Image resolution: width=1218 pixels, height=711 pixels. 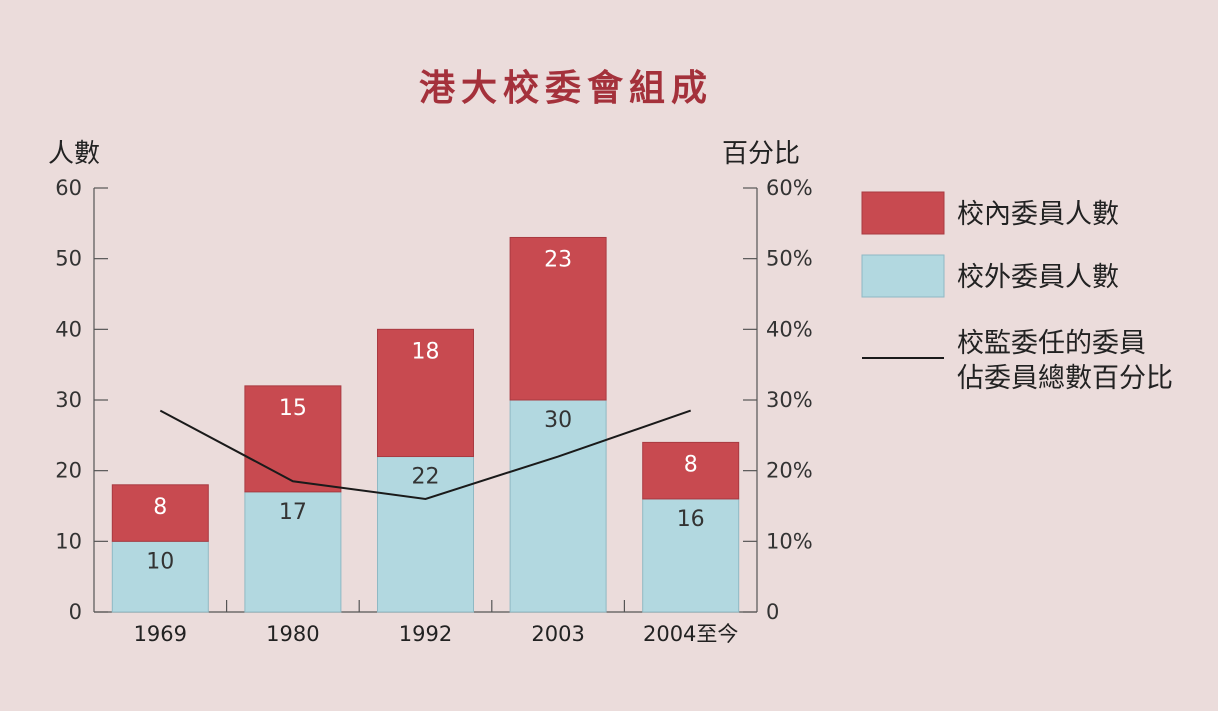 I want to click on legend-label: 佔委員總數百分比, so click(x=1065, y=378).